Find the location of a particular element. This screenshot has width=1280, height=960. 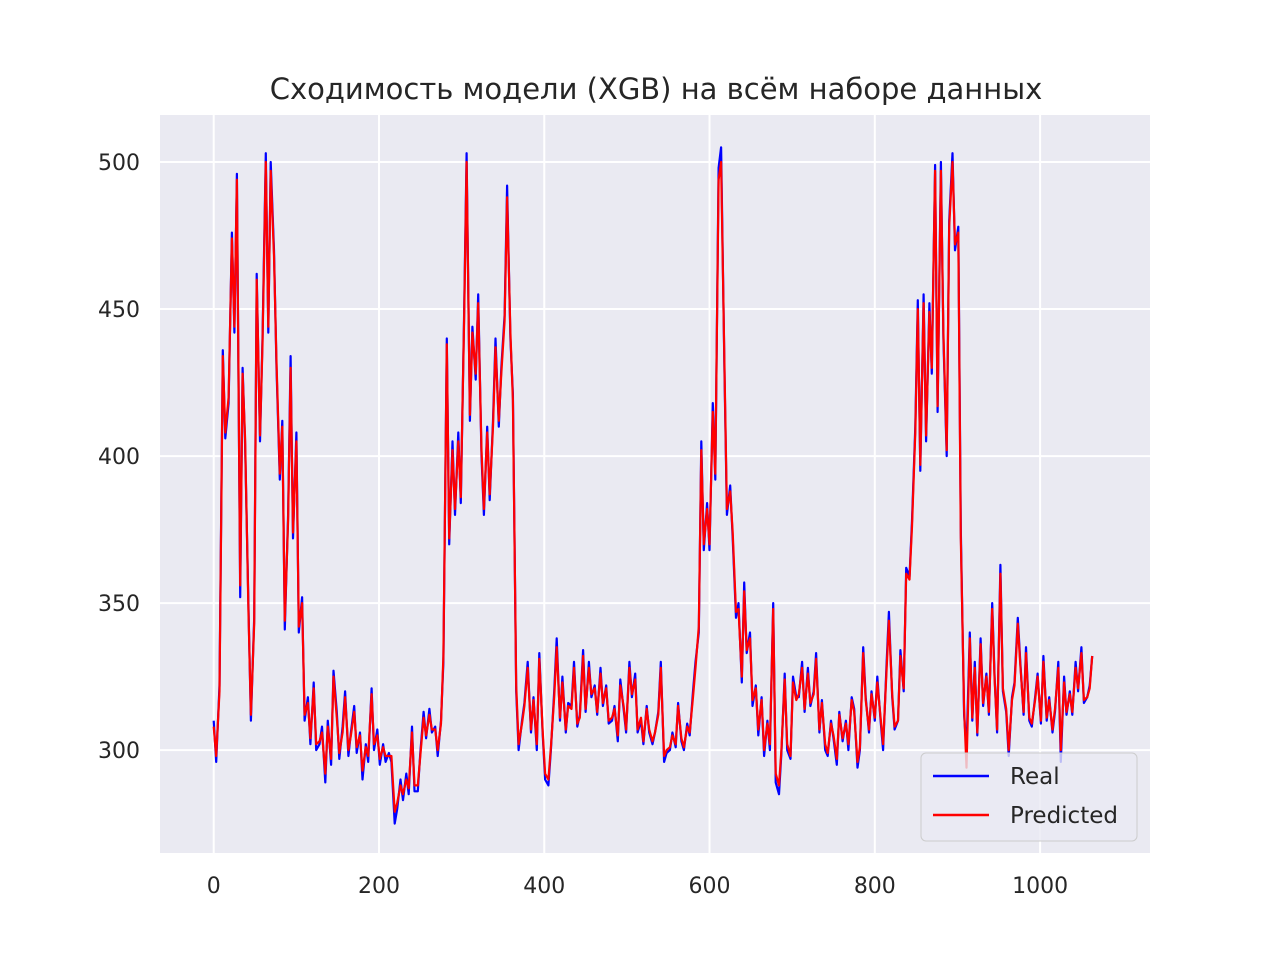

y-tick-label: 500 is located at coordinates (119, 163).